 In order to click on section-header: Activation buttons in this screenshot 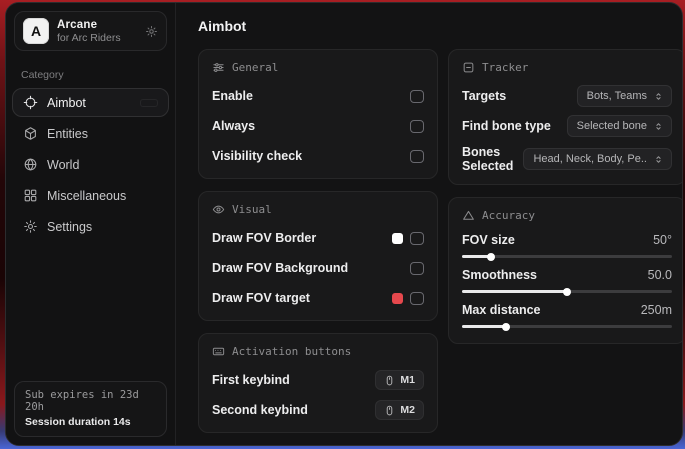, I will do `click(292, 351)`.